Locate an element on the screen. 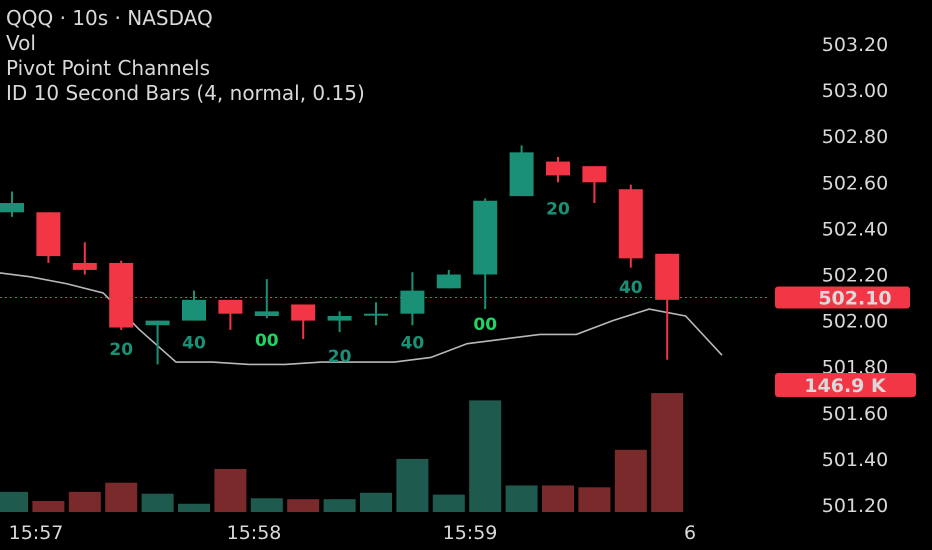 This screenshot has height=550, width=932. symbol-title: QQQ · 10s · NASDAQ is located at coordinates (109, 18).